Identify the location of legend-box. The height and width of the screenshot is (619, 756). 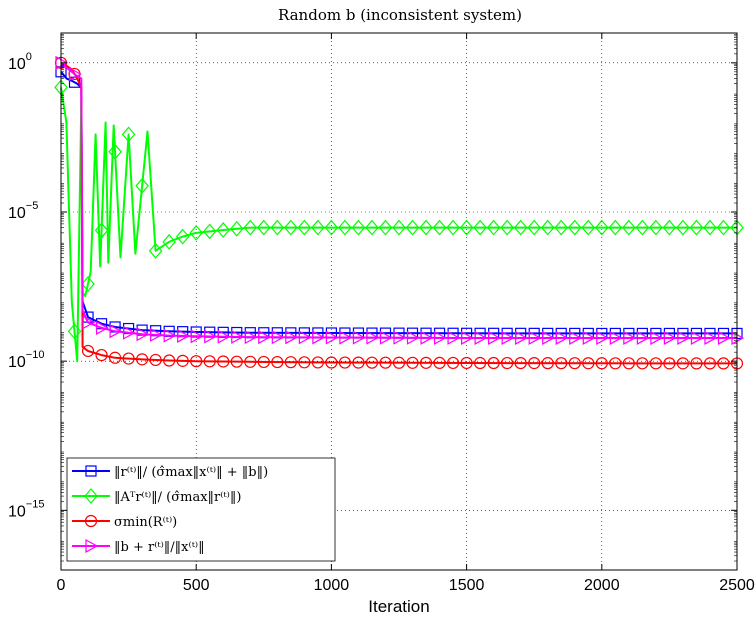
(201, 509).